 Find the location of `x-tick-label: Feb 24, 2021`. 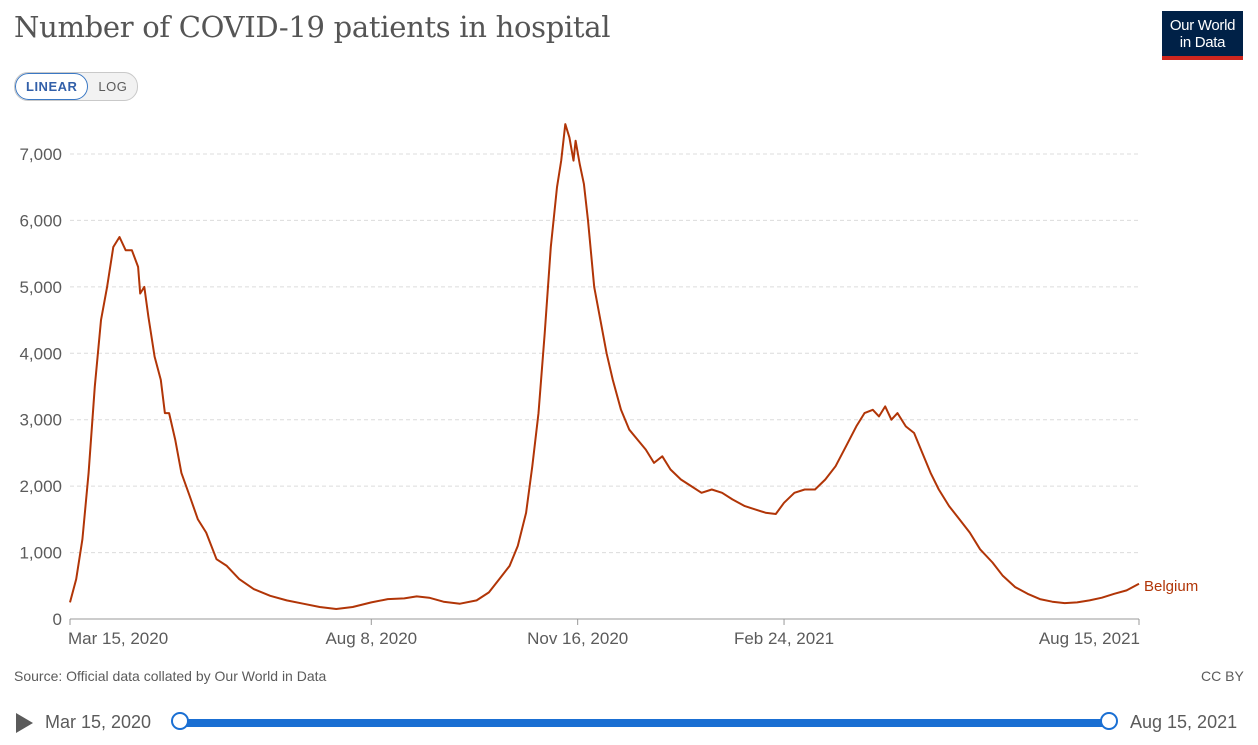

x-tick-label: Feb 24, 2021 is located at coordinates (784, 638).